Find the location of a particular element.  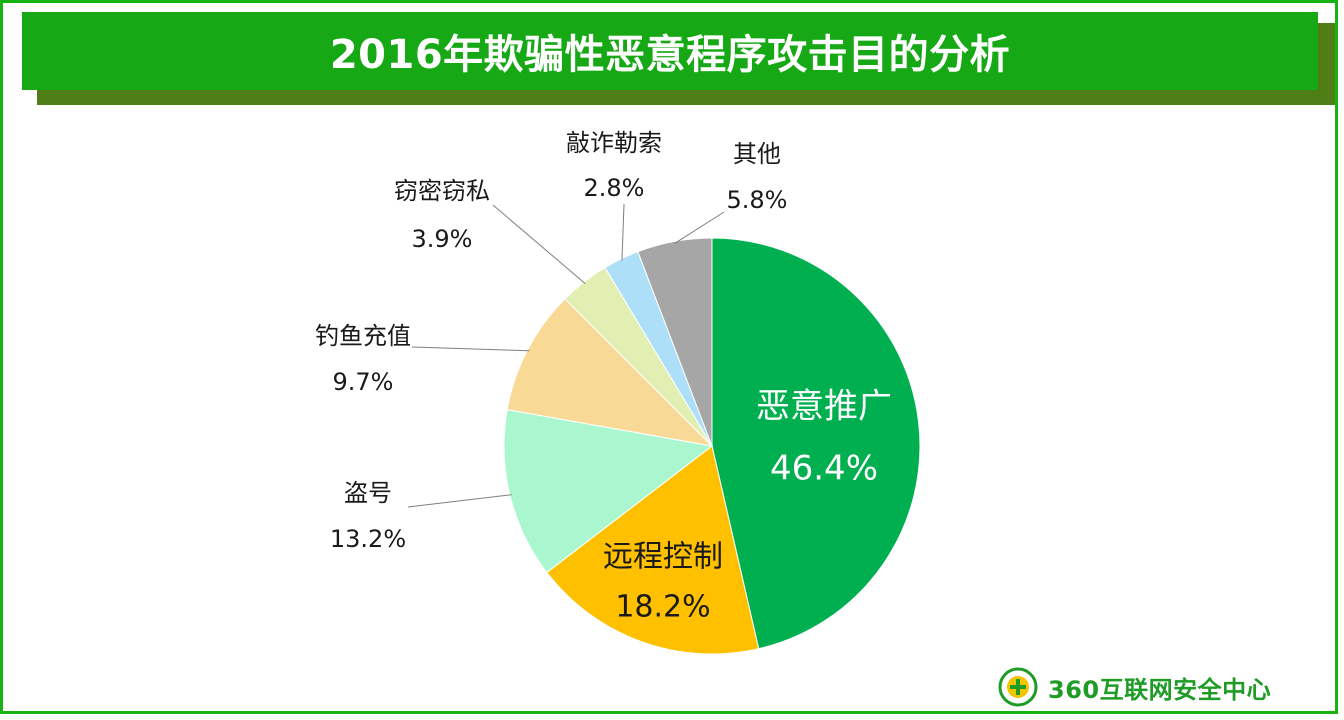

slice-label: 敲诈勒索 is located at coordinates (614, 143).